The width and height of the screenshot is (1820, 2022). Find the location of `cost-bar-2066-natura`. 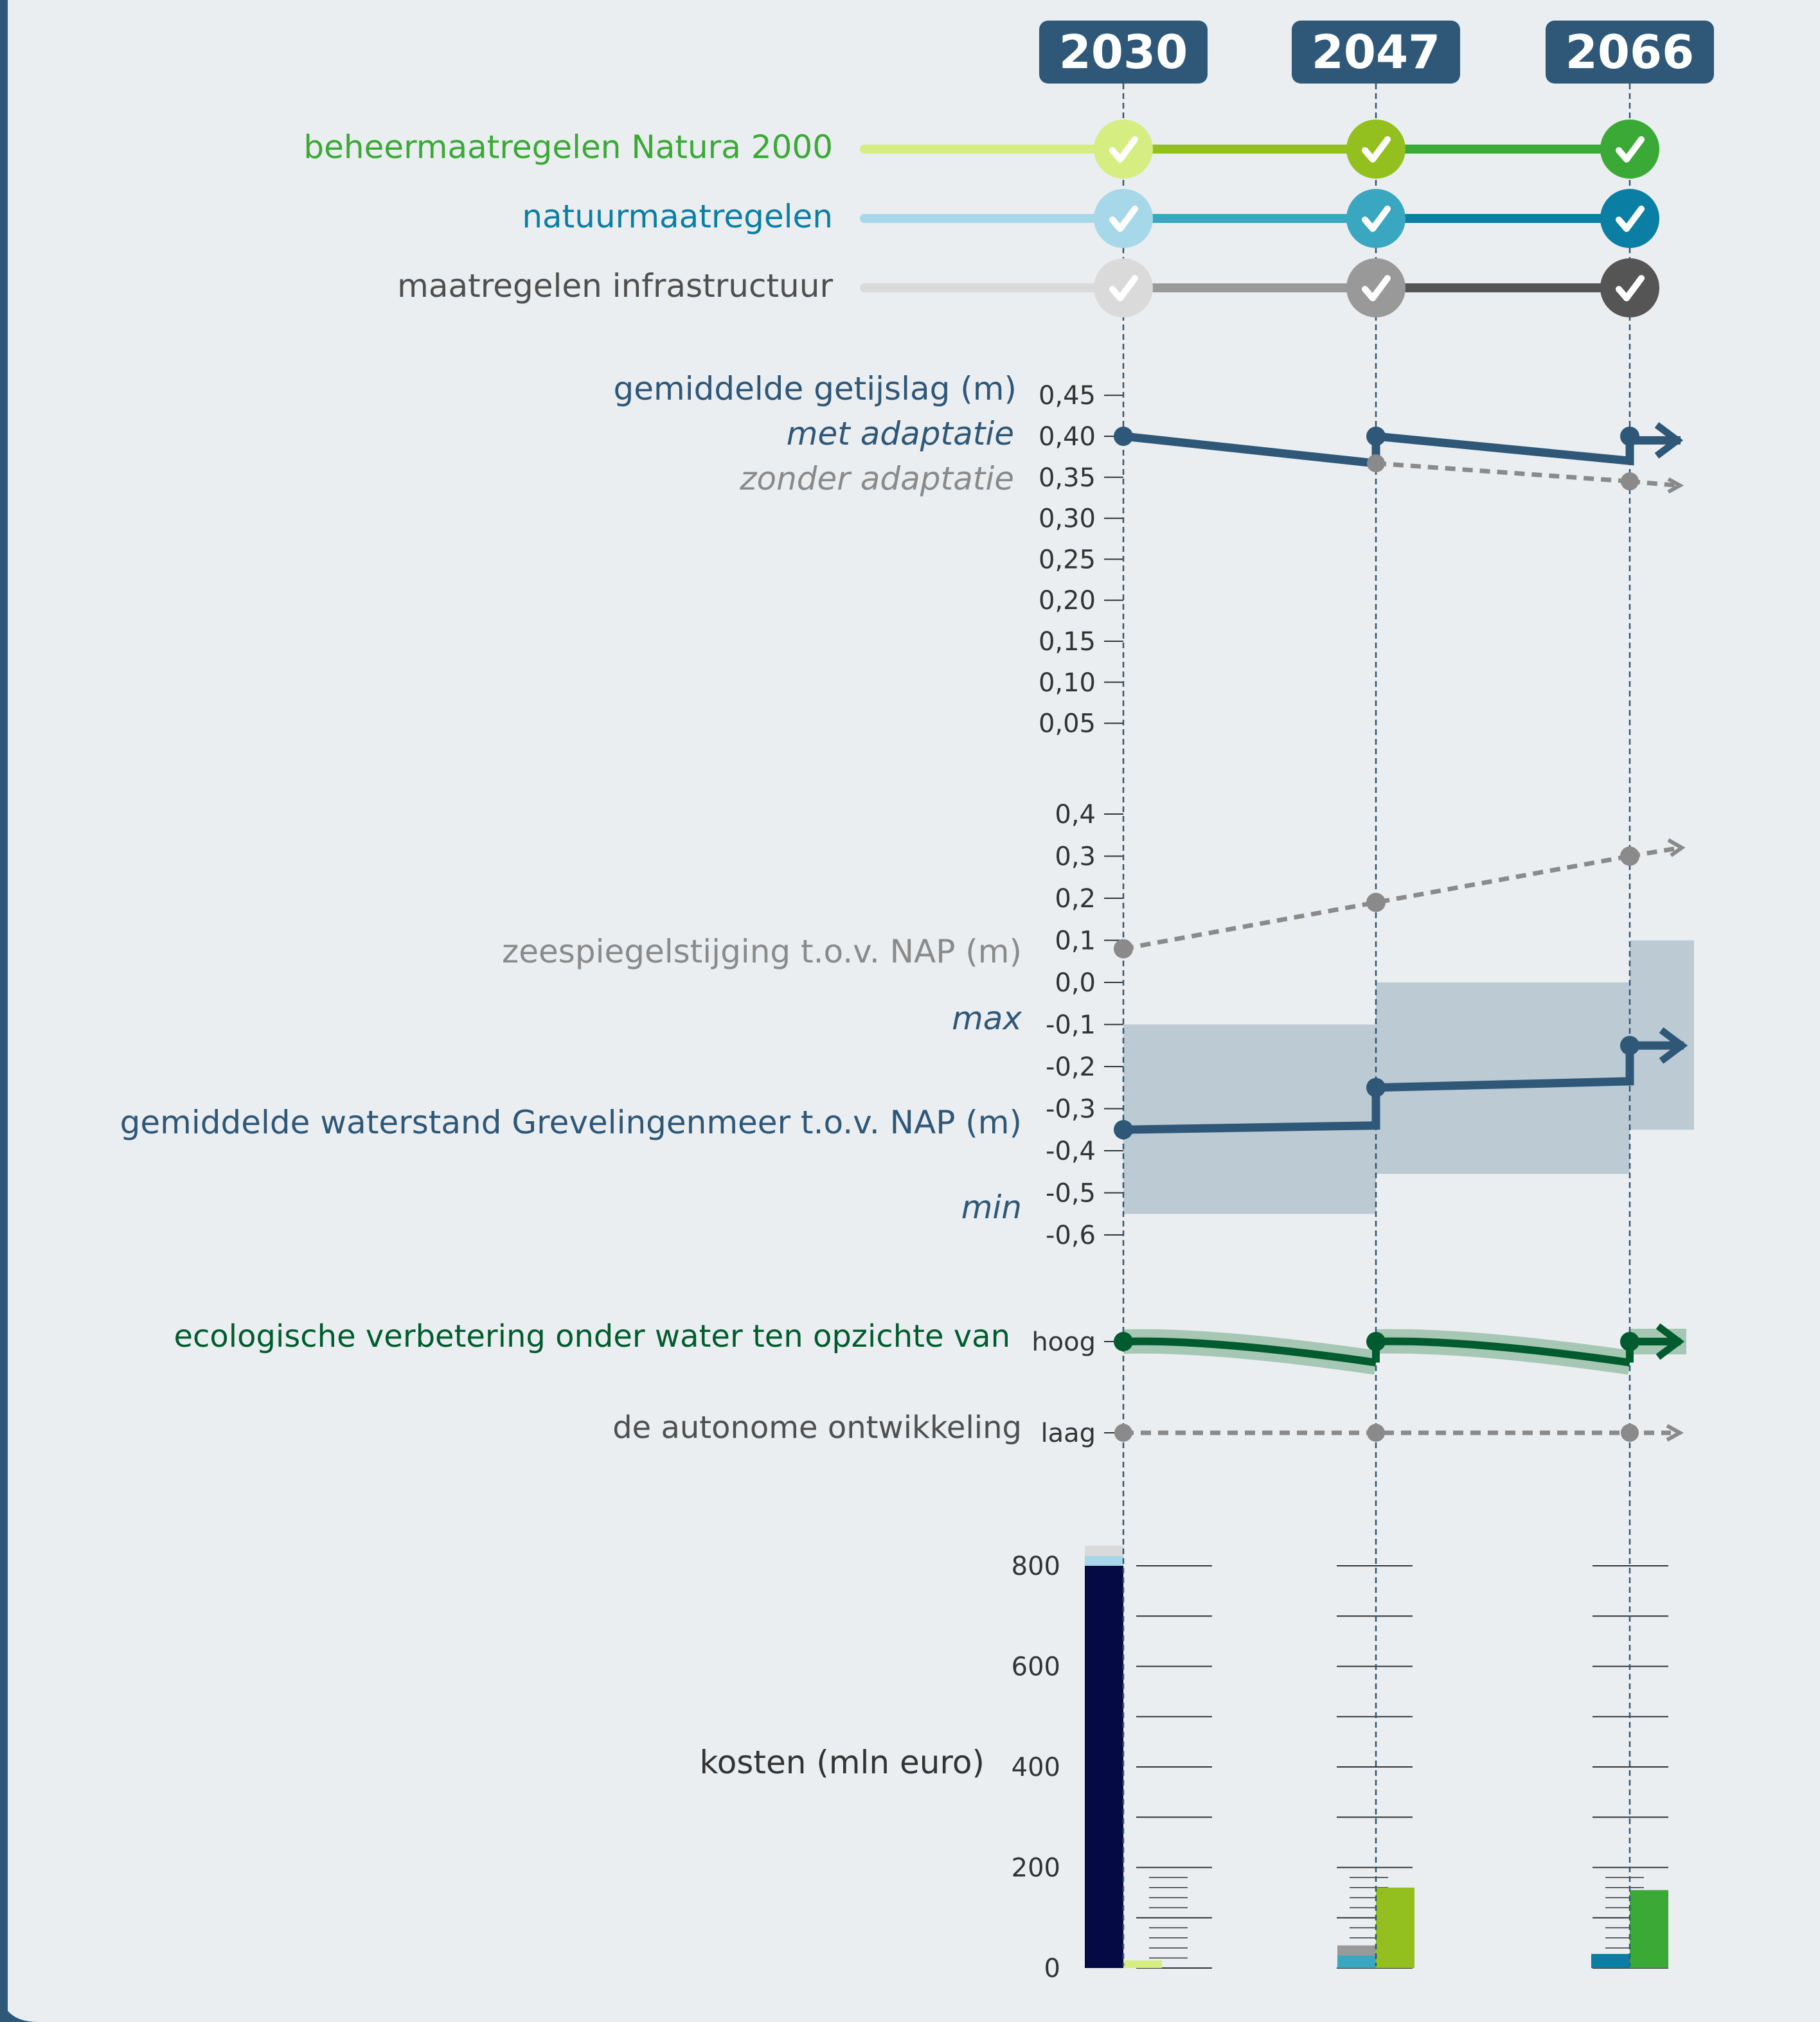

cost-bar-2066-natura is located at coordinates (1649, 1929).